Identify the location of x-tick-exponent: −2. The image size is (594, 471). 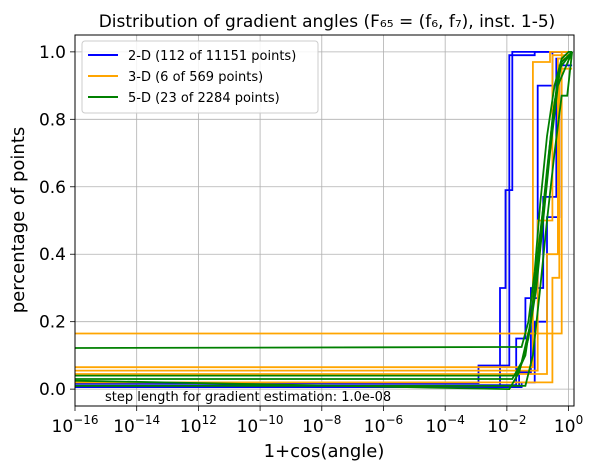
(518, 420).